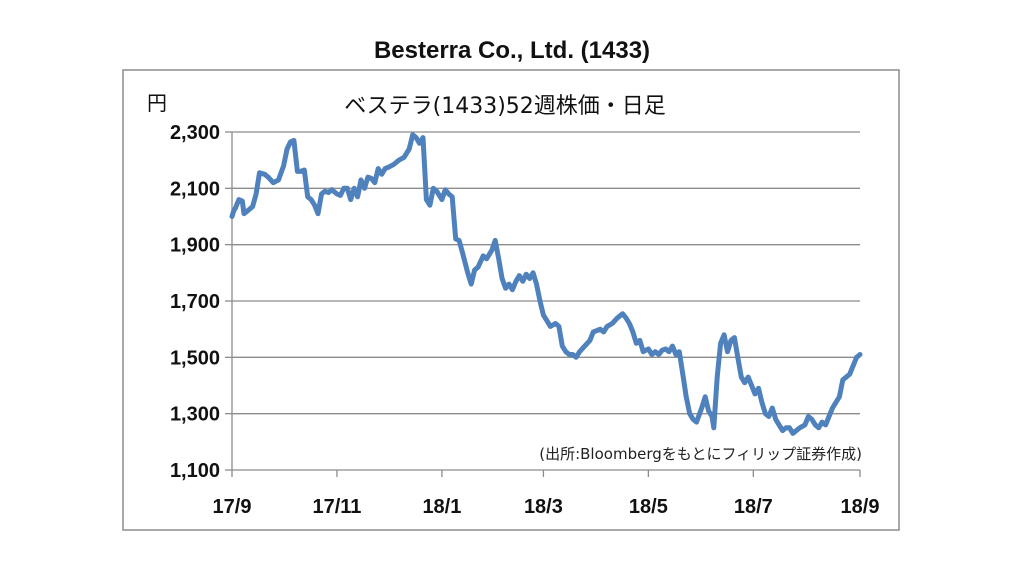  I want to click on source-note: (出所:Bloombergをもとにフィリップ証券作成), so click(700, 454).